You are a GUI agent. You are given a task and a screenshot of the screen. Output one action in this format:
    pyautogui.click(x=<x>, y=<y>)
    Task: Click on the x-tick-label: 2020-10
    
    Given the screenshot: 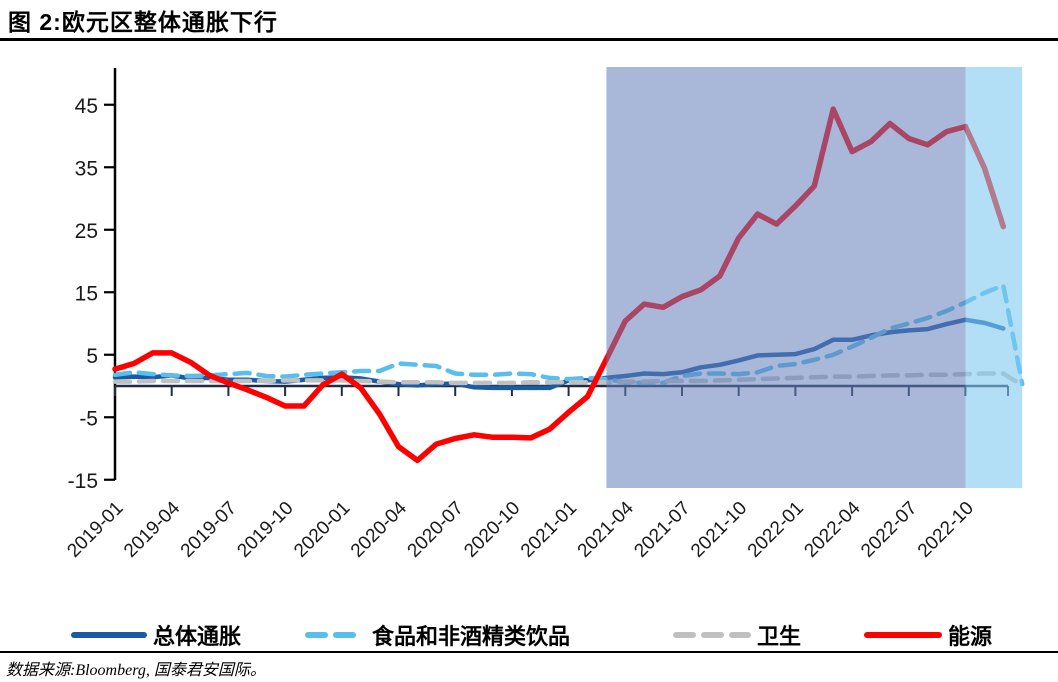 What is the action you would take?
    pyautogui.click(x=492, y=530)
    